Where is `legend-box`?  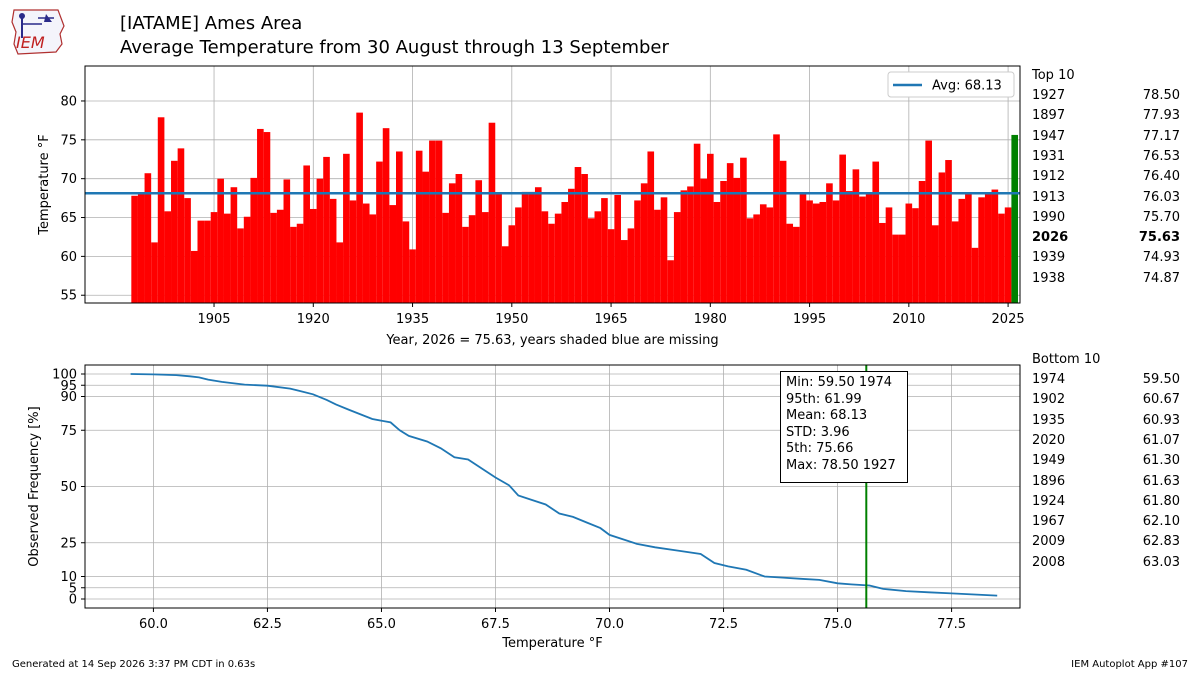 legend-box is located at coordinates (951, 84).